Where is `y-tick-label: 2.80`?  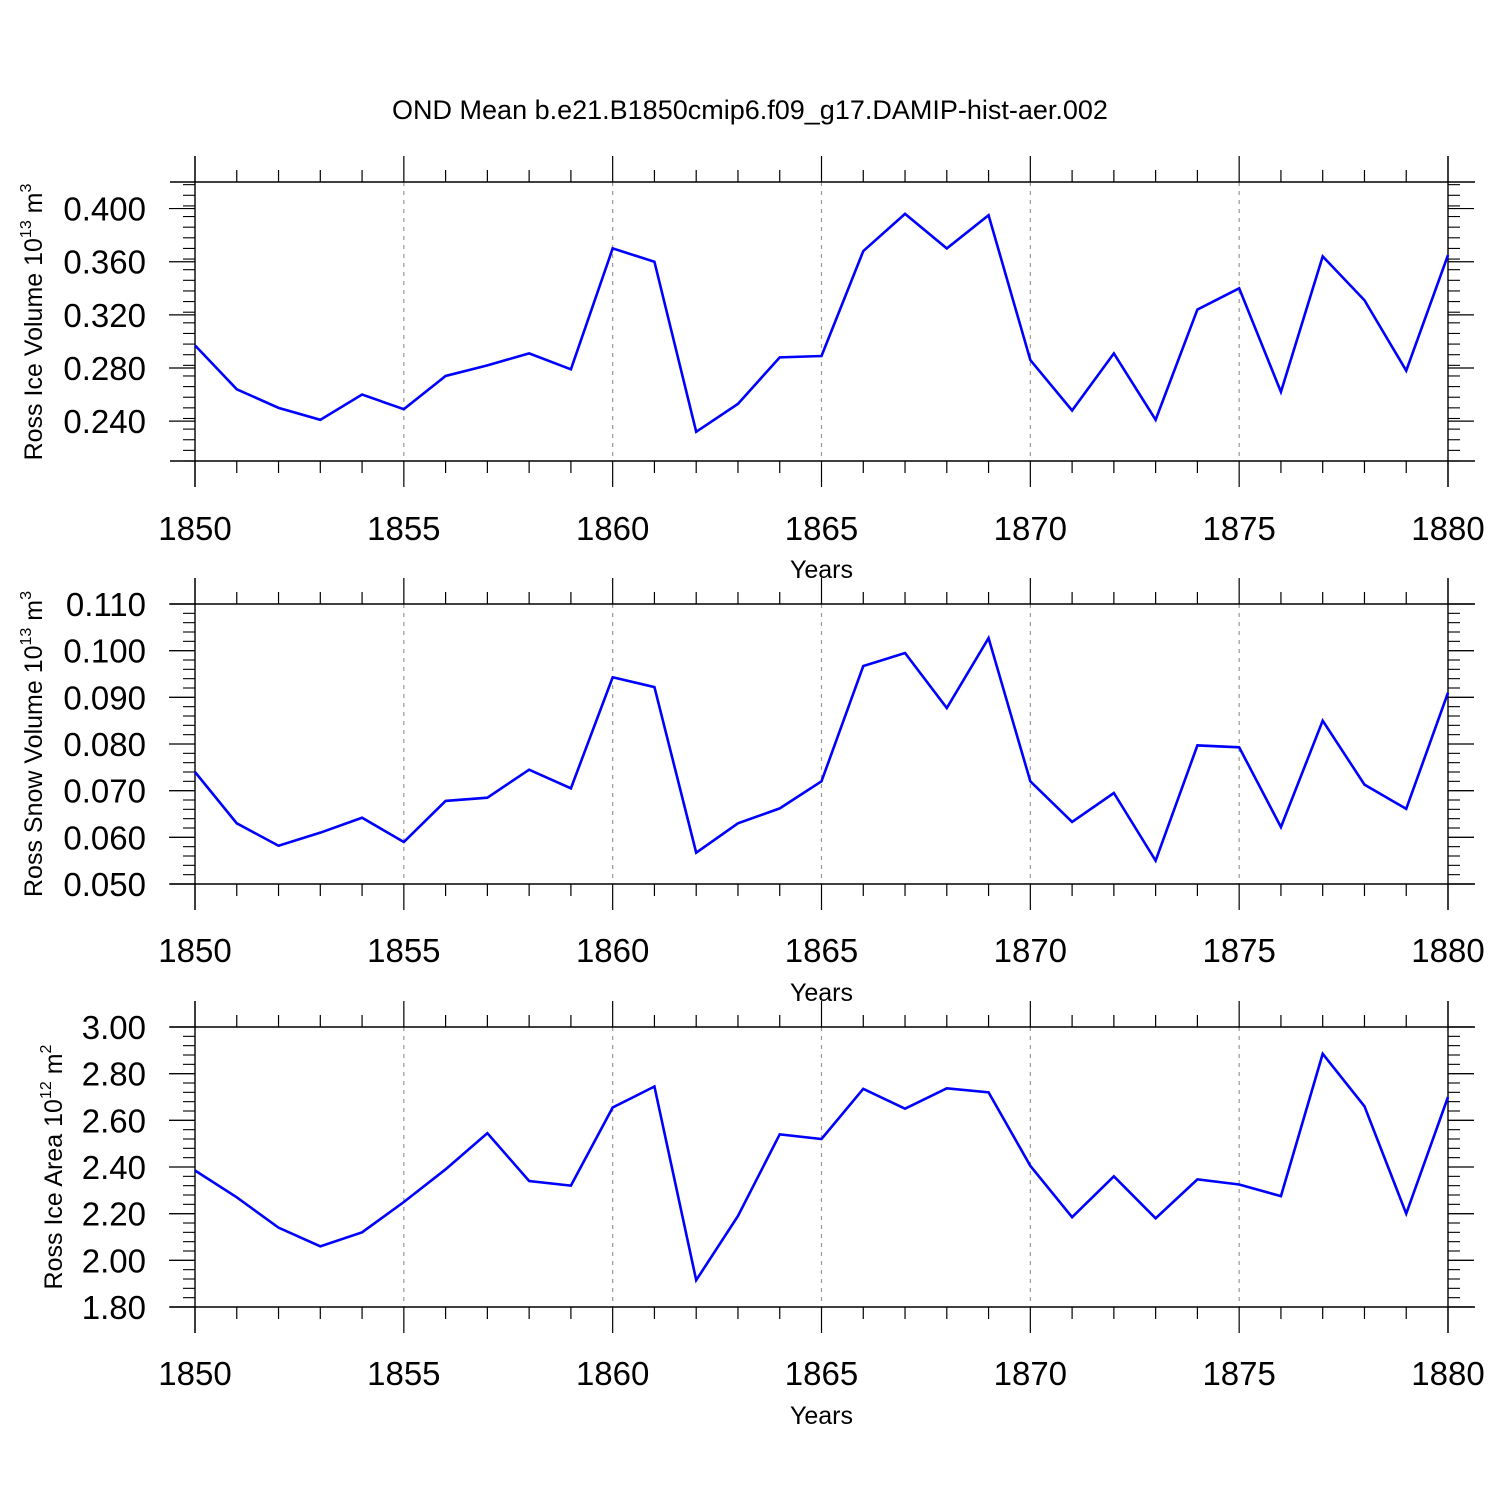
y-tick-label: 2.80 is located at coordinates (114, 1074).